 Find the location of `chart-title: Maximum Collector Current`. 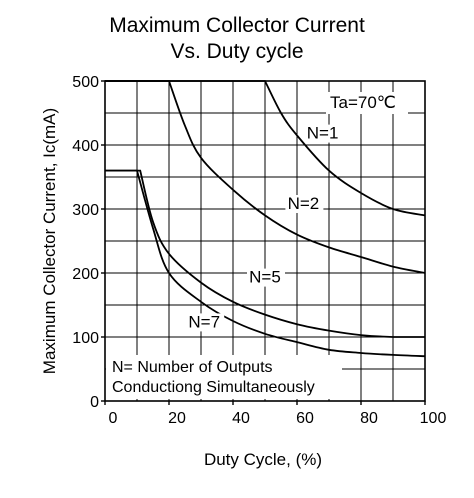

chart-title: Maximum Collector Current is located at coordinates (237, 25).